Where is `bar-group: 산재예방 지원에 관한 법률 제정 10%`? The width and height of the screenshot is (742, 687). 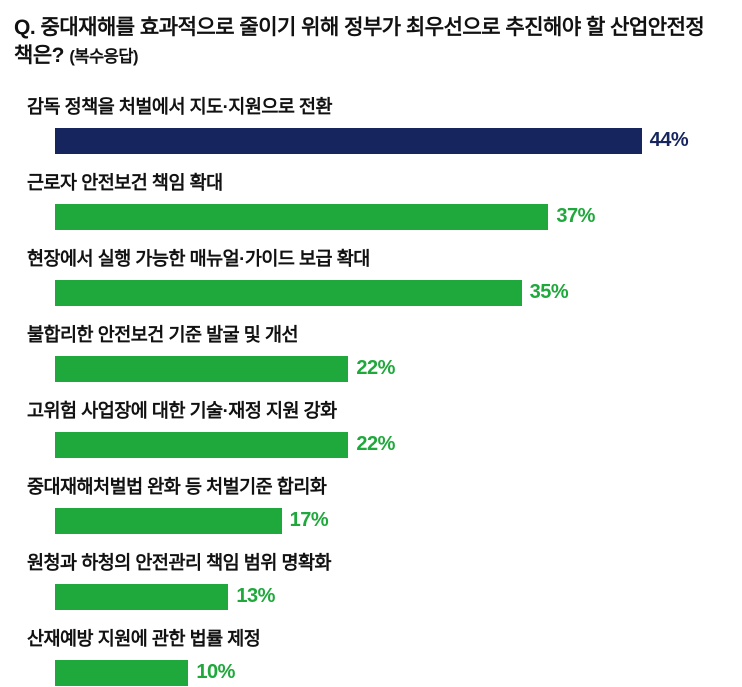 bar-group: 산재예방 지원에 관한 법률 제정 10% is located at coordinates (377, 655).